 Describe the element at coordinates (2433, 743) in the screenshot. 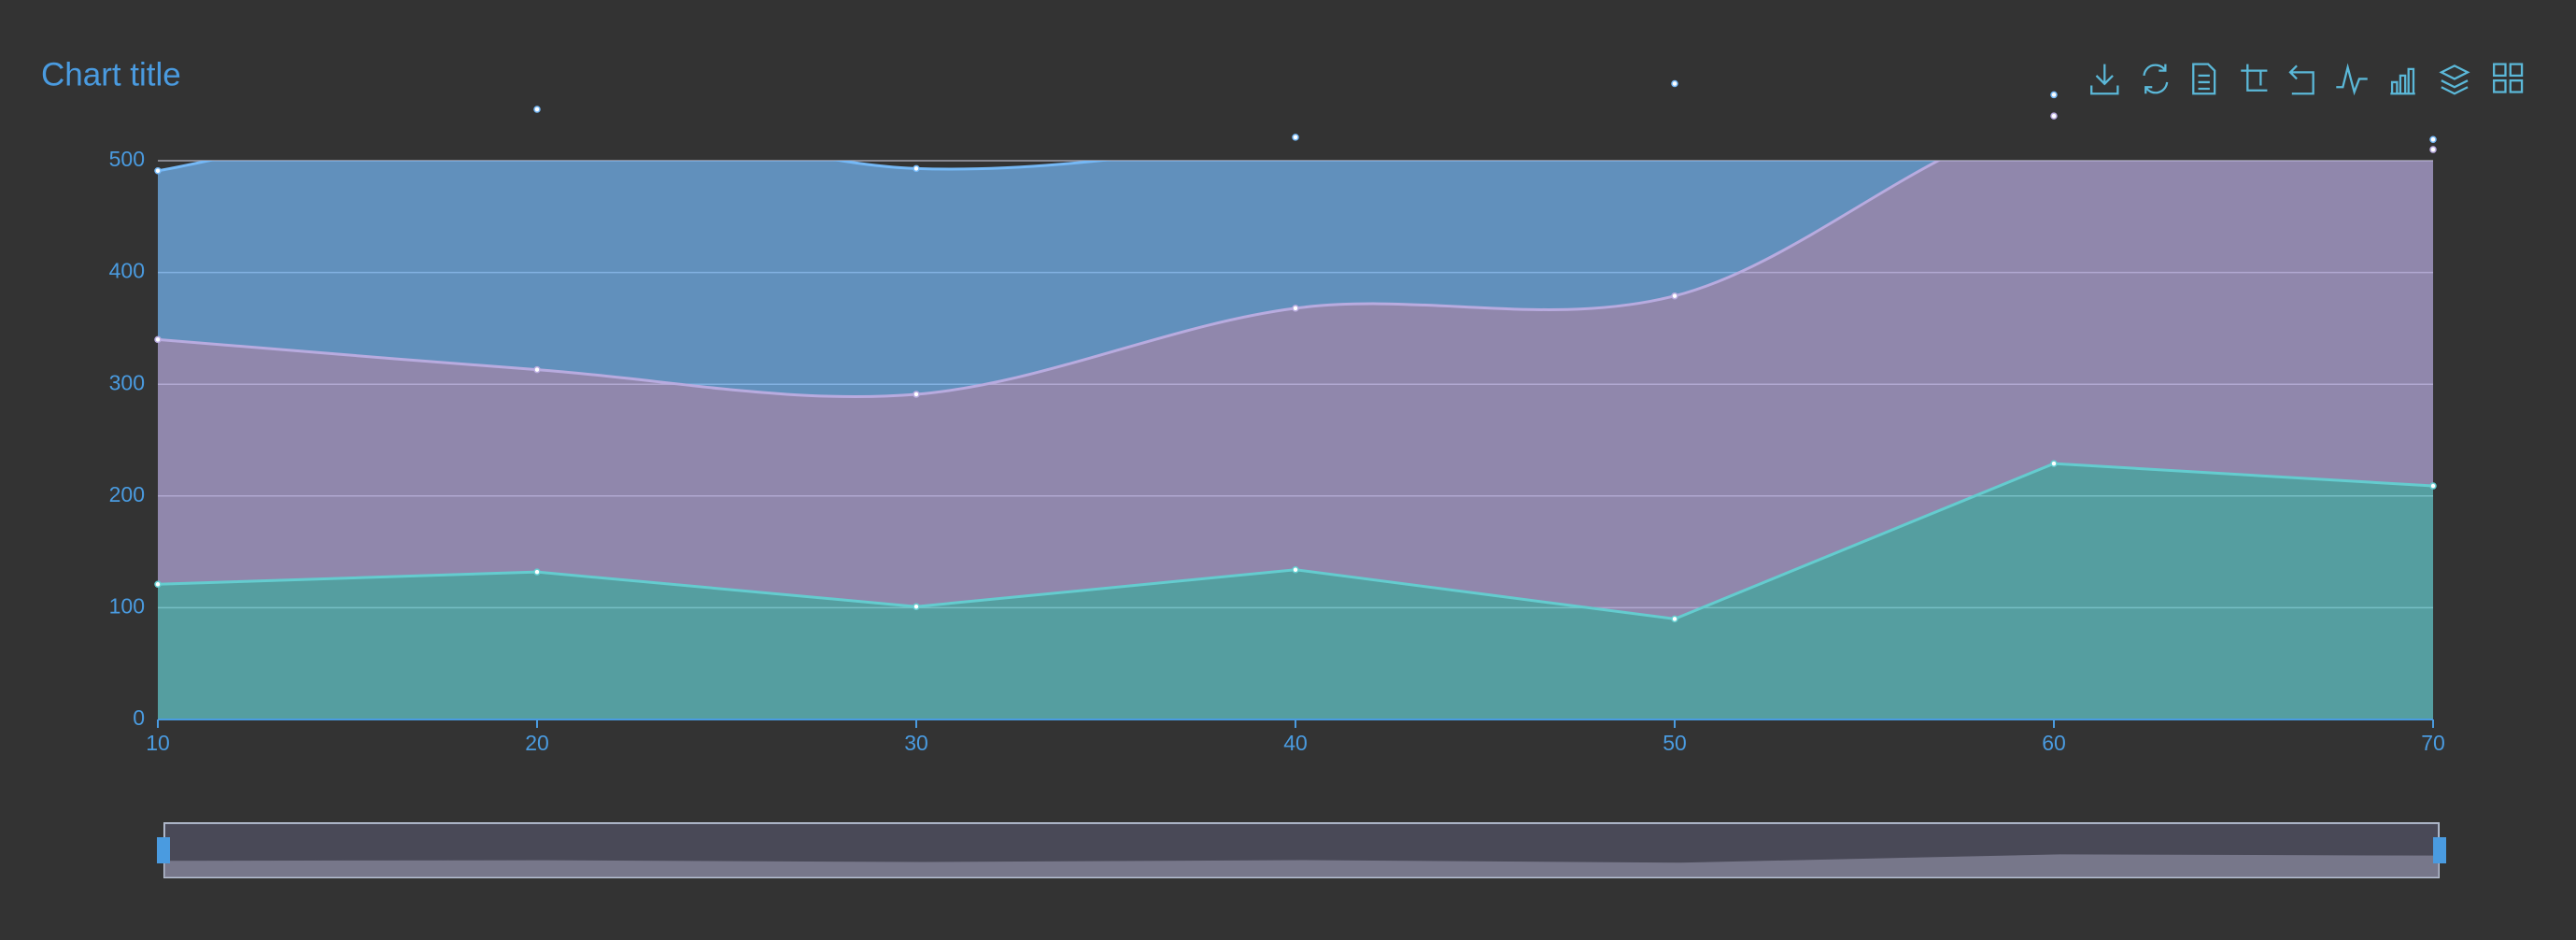

I see `x-tick-label: 70` at that location.